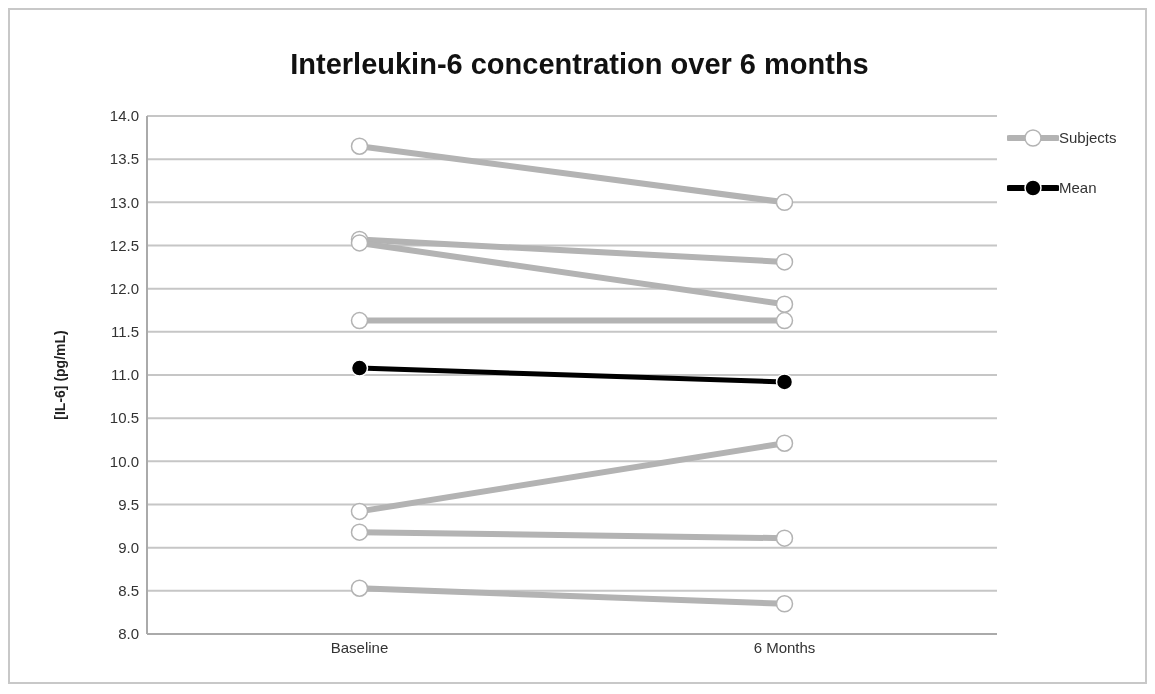 This screenshot has height=694, width=1155. What do you see at coordinates (124, 288) in the screenshot?
I see `y-tick-label: 12.0` at bounding box center [124, 288].